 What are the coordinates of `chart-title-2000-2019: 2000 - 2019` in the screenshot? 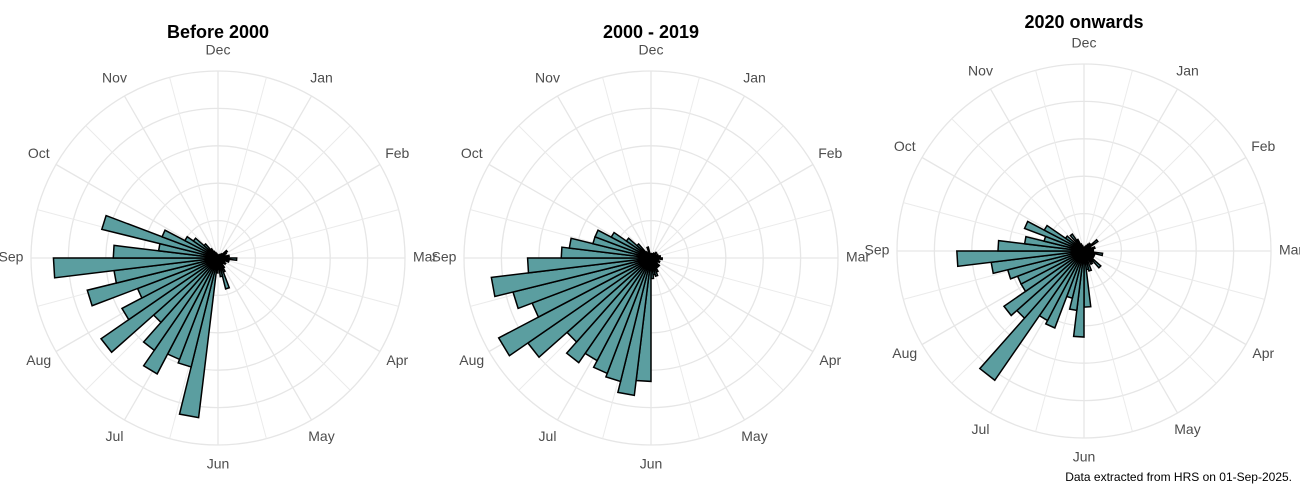 It's located at (651, 32).